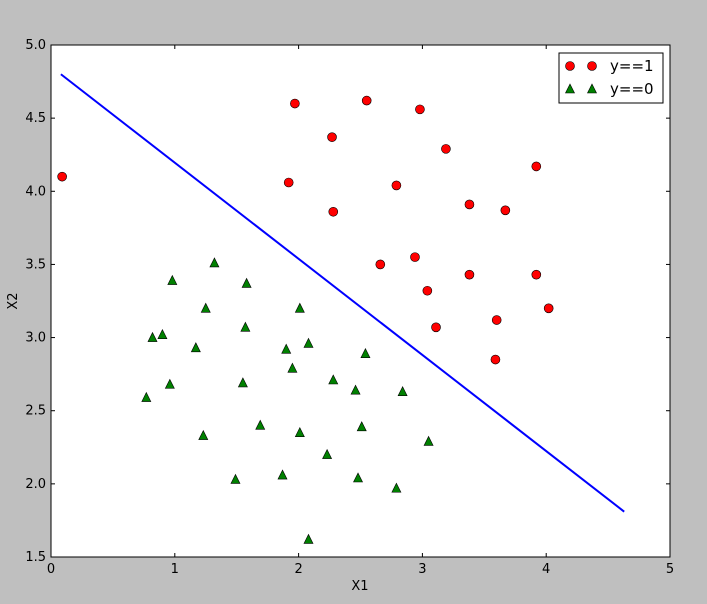  I want to click on legend-box, so click(611, 78).